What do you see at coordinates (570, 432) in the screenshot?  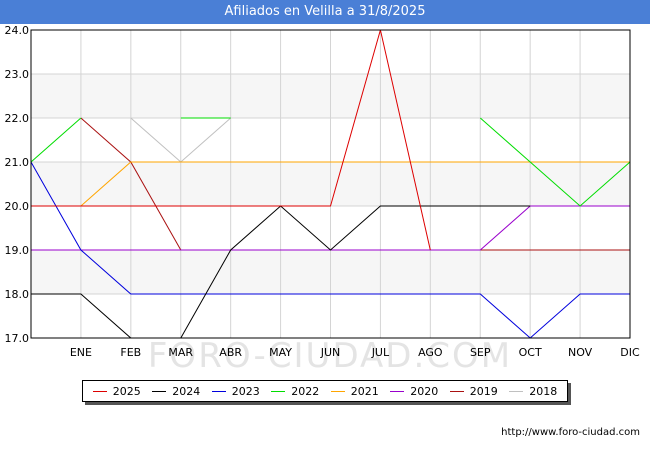 I see `source-url: http://www.foro-ciudad.com` at bounding box center [570, 432].